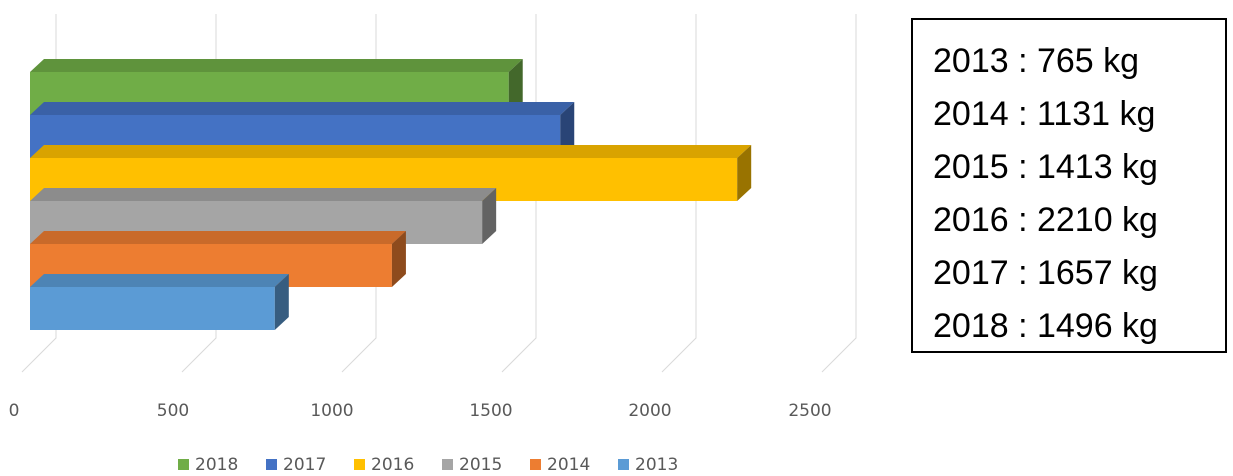  I want to click on x-axis-ticks: 0 500 1000 1500 2000 2500, so click(420, 411).